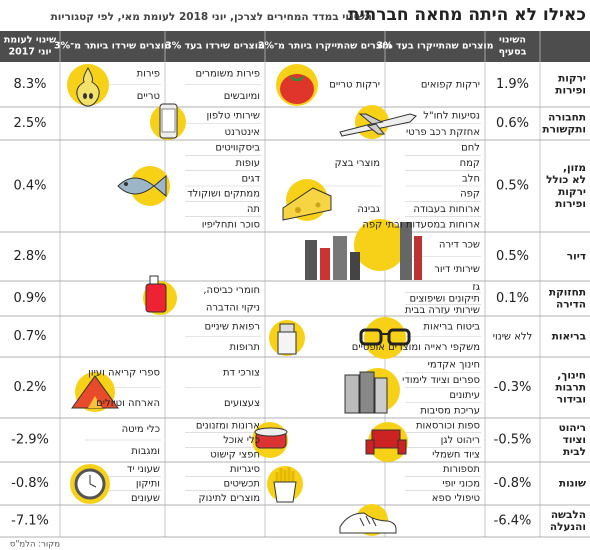  Describe the element at coordinates (148, 96) in the screenshot. I see `item: טריים` at that location.